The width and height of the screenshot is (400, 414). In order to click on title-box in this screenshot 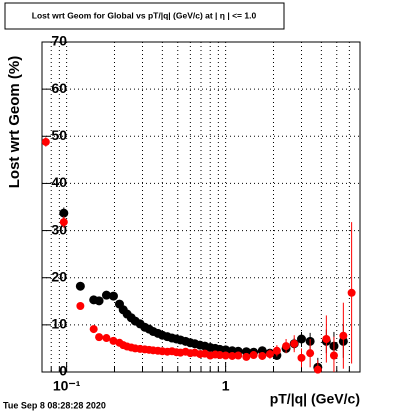, I will do `click(144, 16)`.